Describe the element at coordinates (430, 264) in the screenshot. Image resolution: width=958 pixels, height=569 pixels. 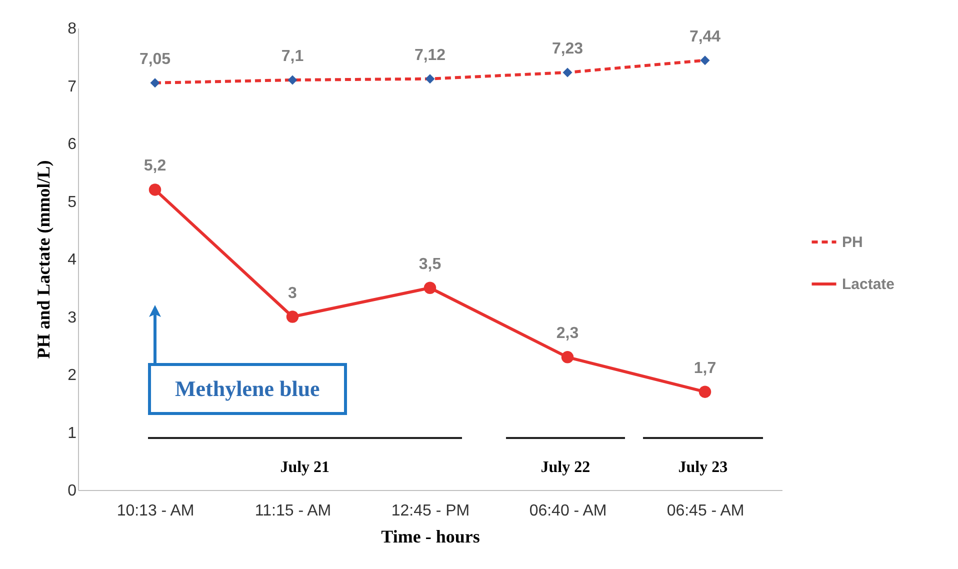
I see `data-label: 3,5` at that location.